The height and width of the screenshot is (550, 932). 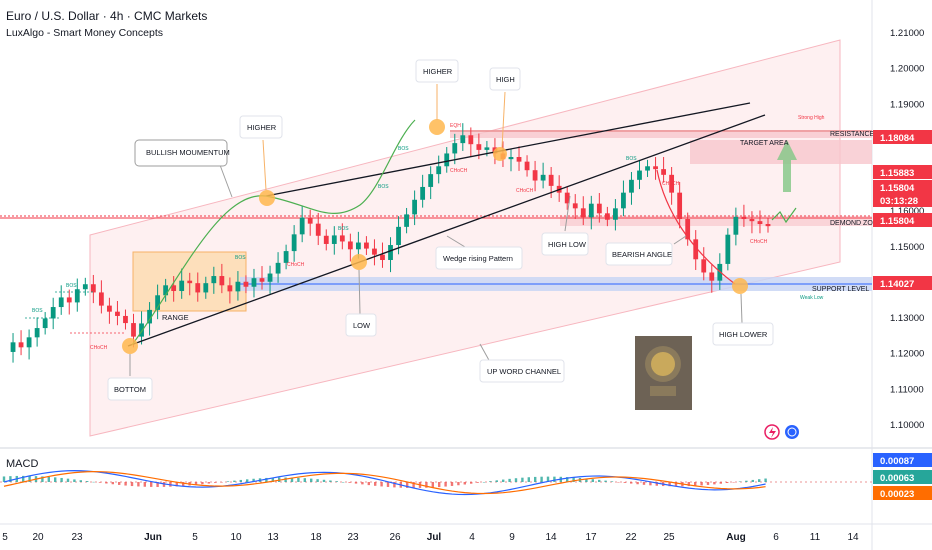 What do you see at coordinates (764, 143) in the screenshot?
I see `target-area-label: TARGET AREA` at bounding box center [764, 143].